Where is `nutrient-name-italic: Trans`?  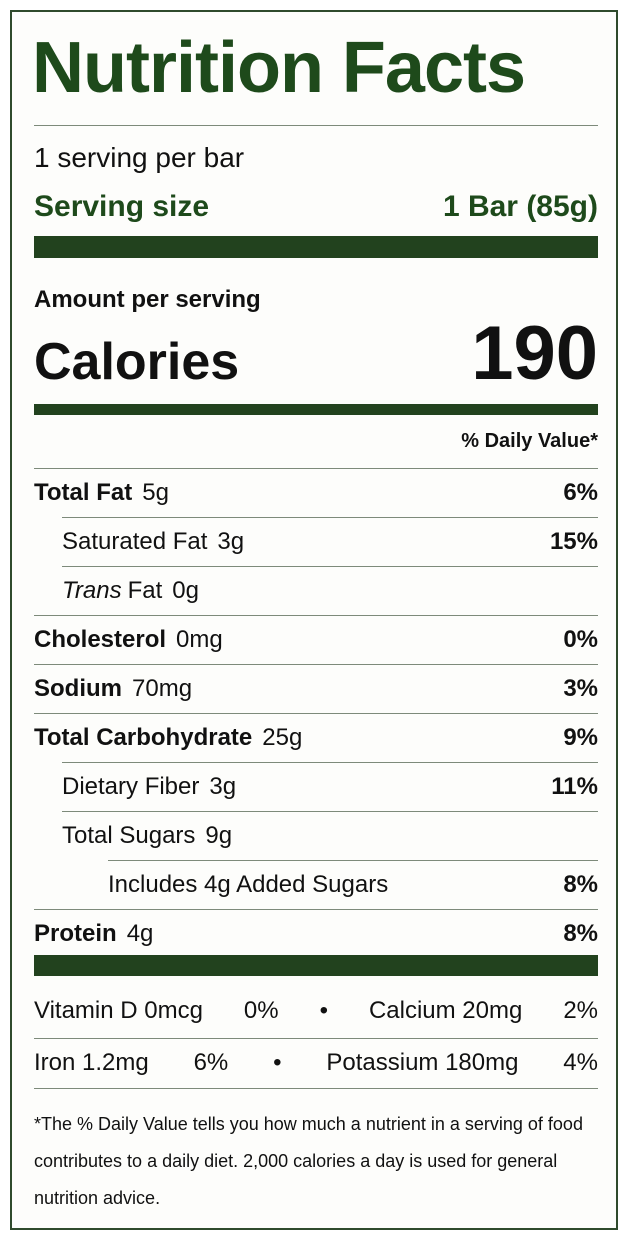
nutrient-name-italic: Trans is located at coordinates (92, 590).